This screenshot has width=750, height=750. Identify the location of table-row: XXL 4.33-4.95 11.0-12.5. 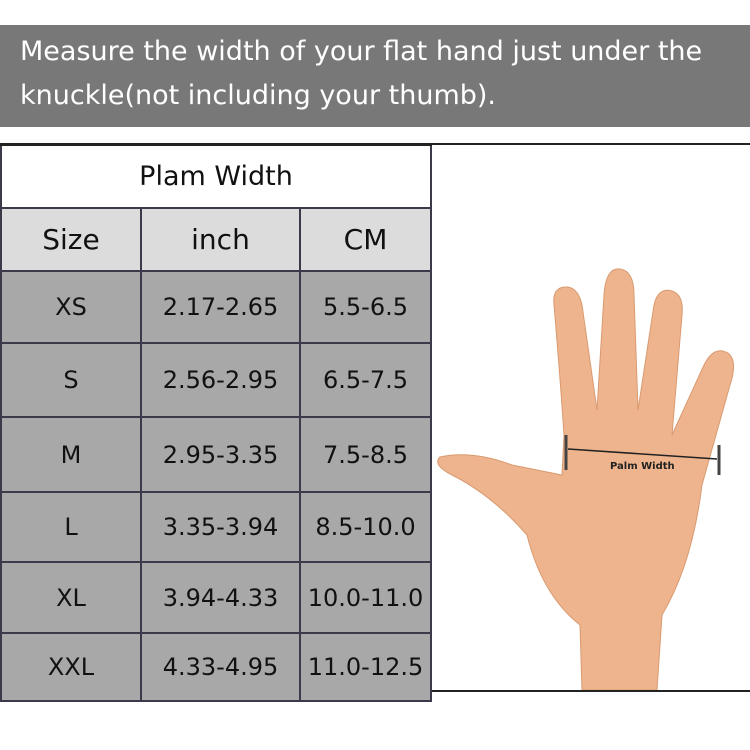
(216, 667).